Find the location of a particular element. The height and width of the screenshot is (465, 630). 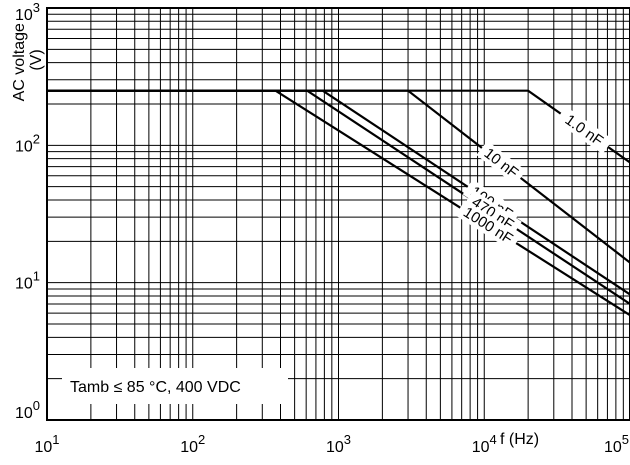

y-axis-label-line-1: AC voltage is located at coordinates (19, 62).